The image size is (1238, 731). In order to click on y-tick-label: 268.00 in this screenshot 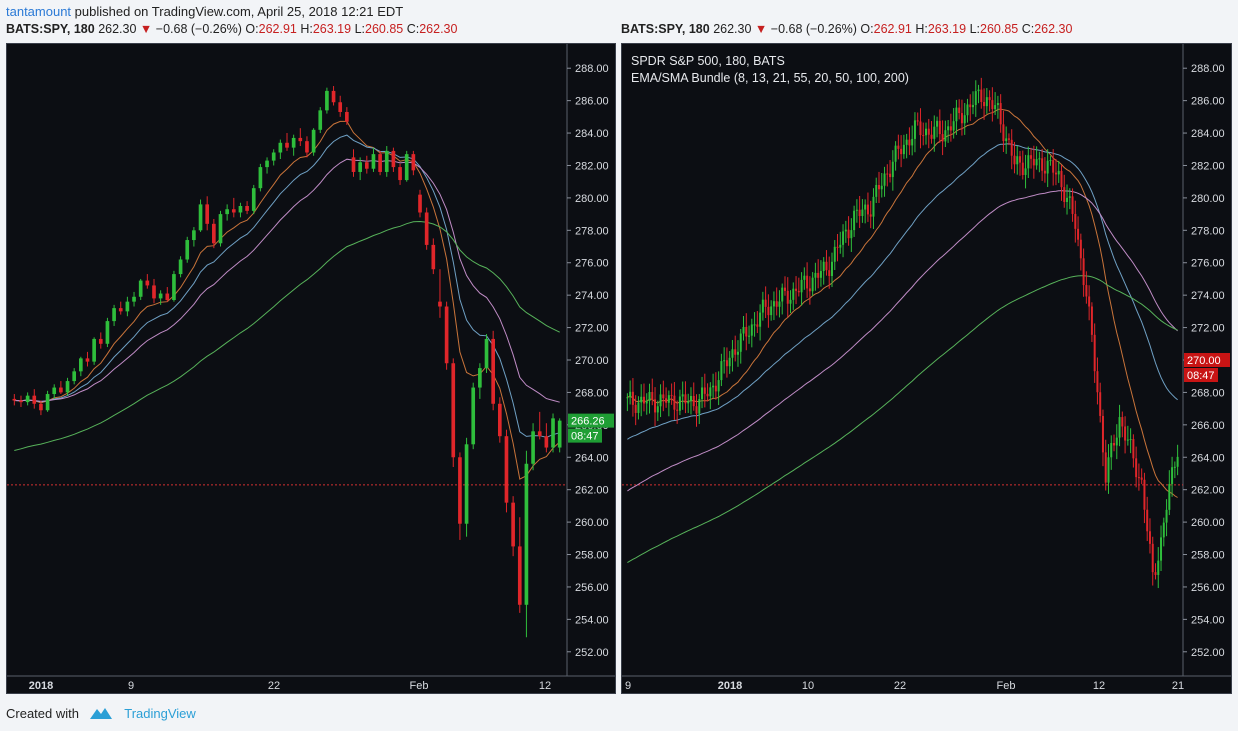, I will do `click(592, 393)`.